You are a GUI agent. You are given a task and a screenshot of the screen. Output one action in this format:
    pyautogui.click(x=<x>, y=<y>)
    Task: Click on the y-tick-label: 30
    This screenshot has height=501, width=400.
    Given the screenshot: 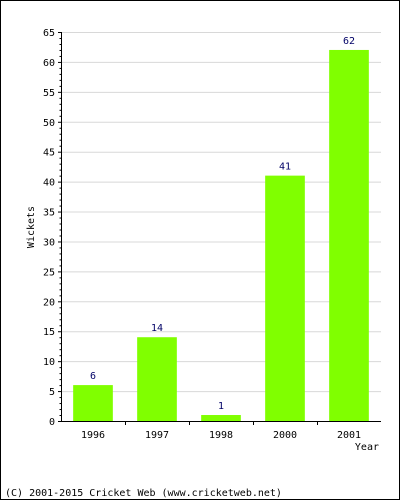 What is the action you would take?
    pyautogui.click(x=49, y=242)
    